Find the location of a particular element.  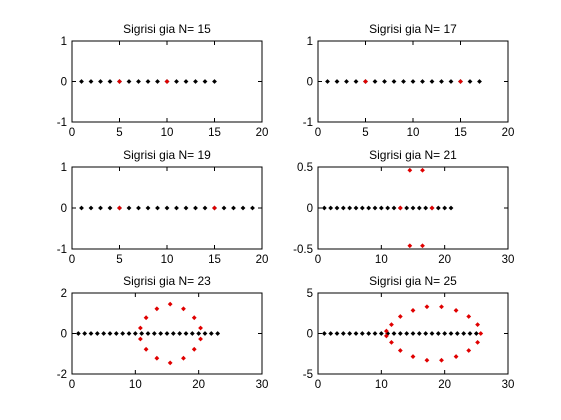

subplot-title: Sigrisi gia N= 21 is located at coordinates (413, 155).